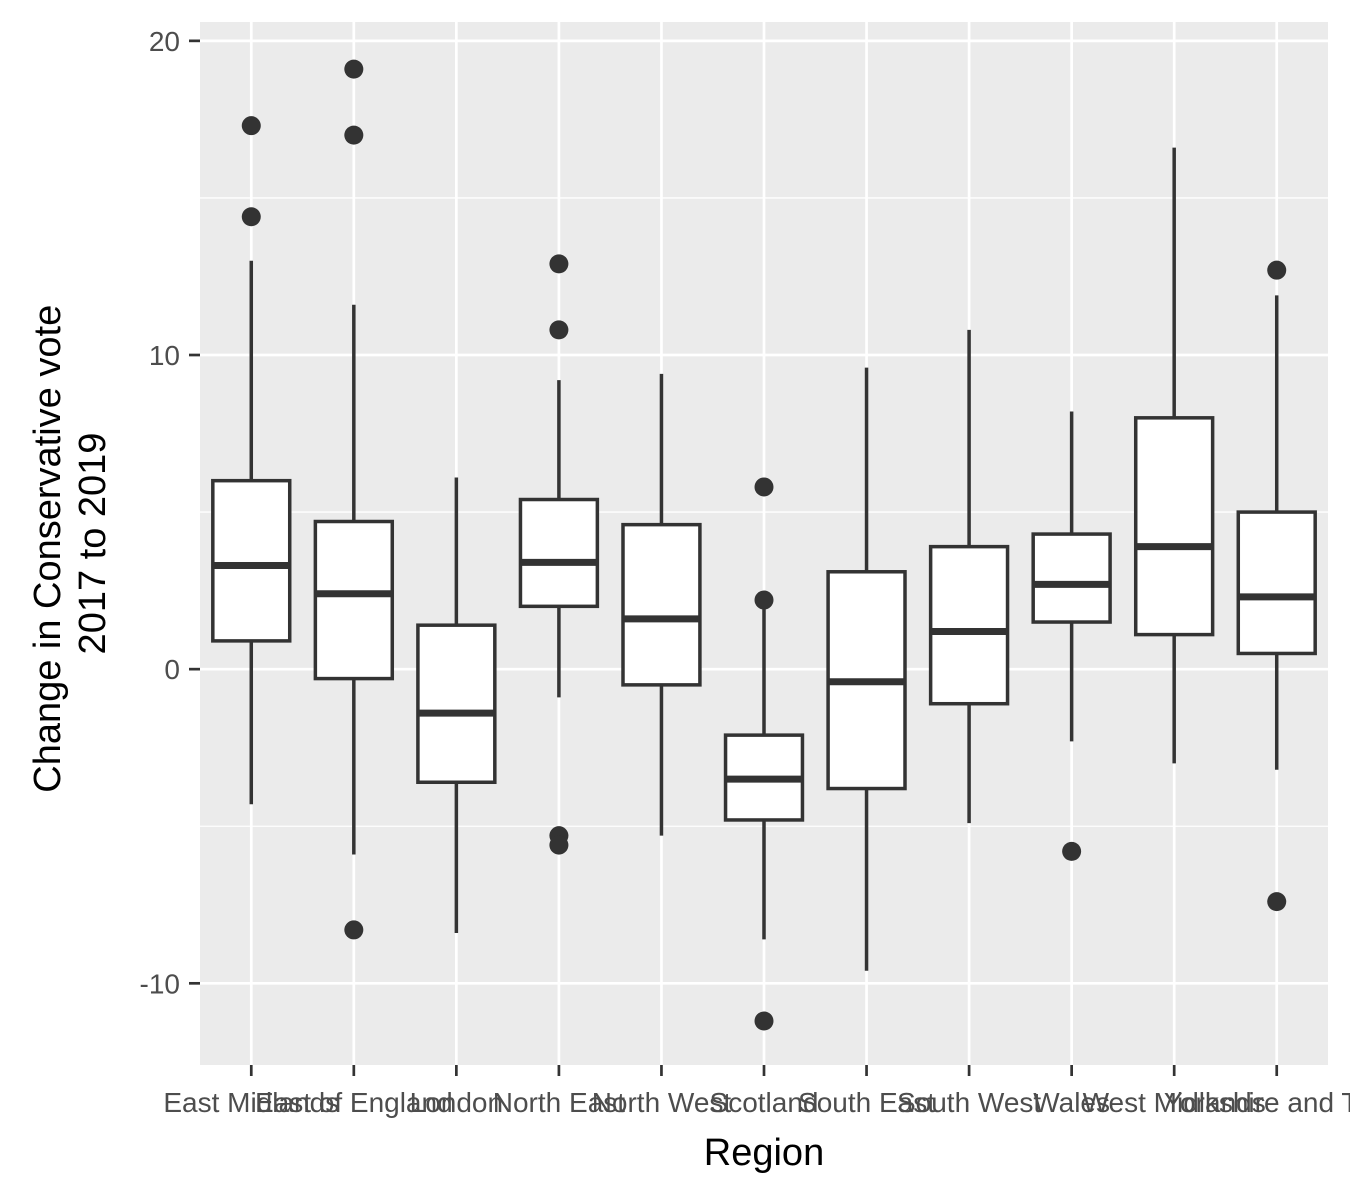  What do you see at coordinates (164, 41) in the screenshot?
I see `y-tick-label: 20` at bounding box center [164, 41].